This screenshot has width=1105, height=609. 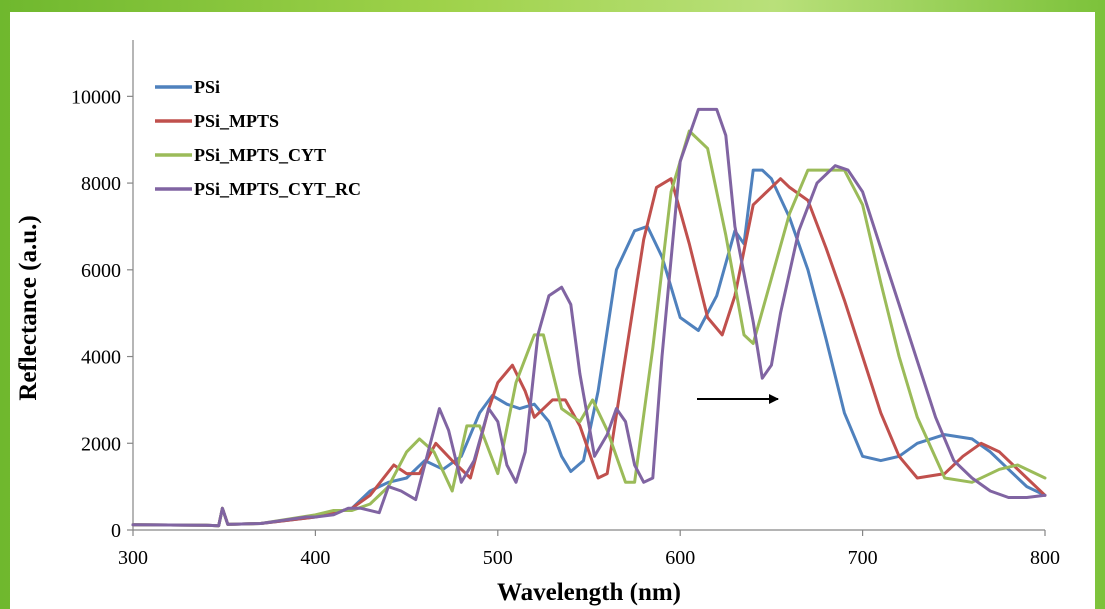 I want to click on y-tick-label: 10000, so click(x=96, y=97).